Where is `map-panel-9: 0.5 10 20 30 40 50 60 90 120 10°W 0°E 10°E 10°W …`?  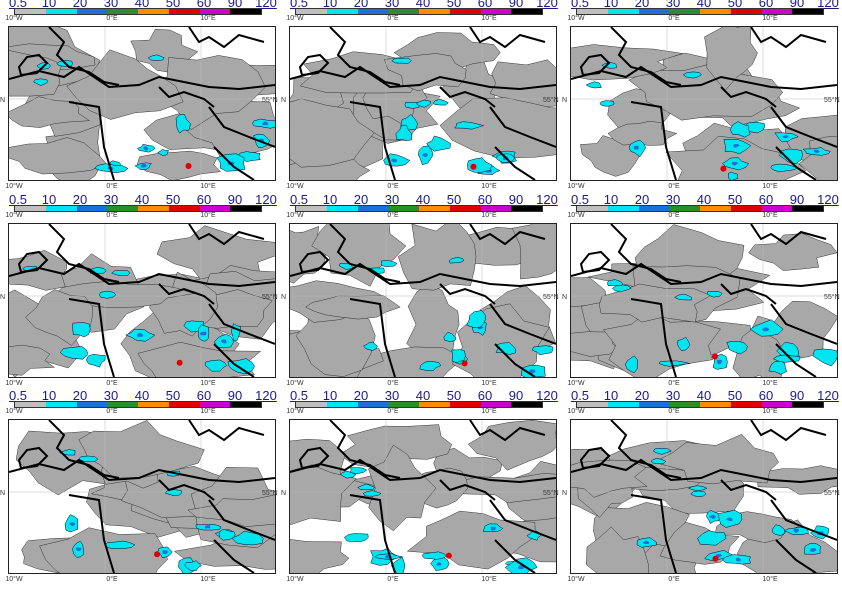
map-panel-9: 0.5 10 20 30 40 50 60 90 120 10°W 0°E 10°E 10°W … is located at coordinates (702, 489).